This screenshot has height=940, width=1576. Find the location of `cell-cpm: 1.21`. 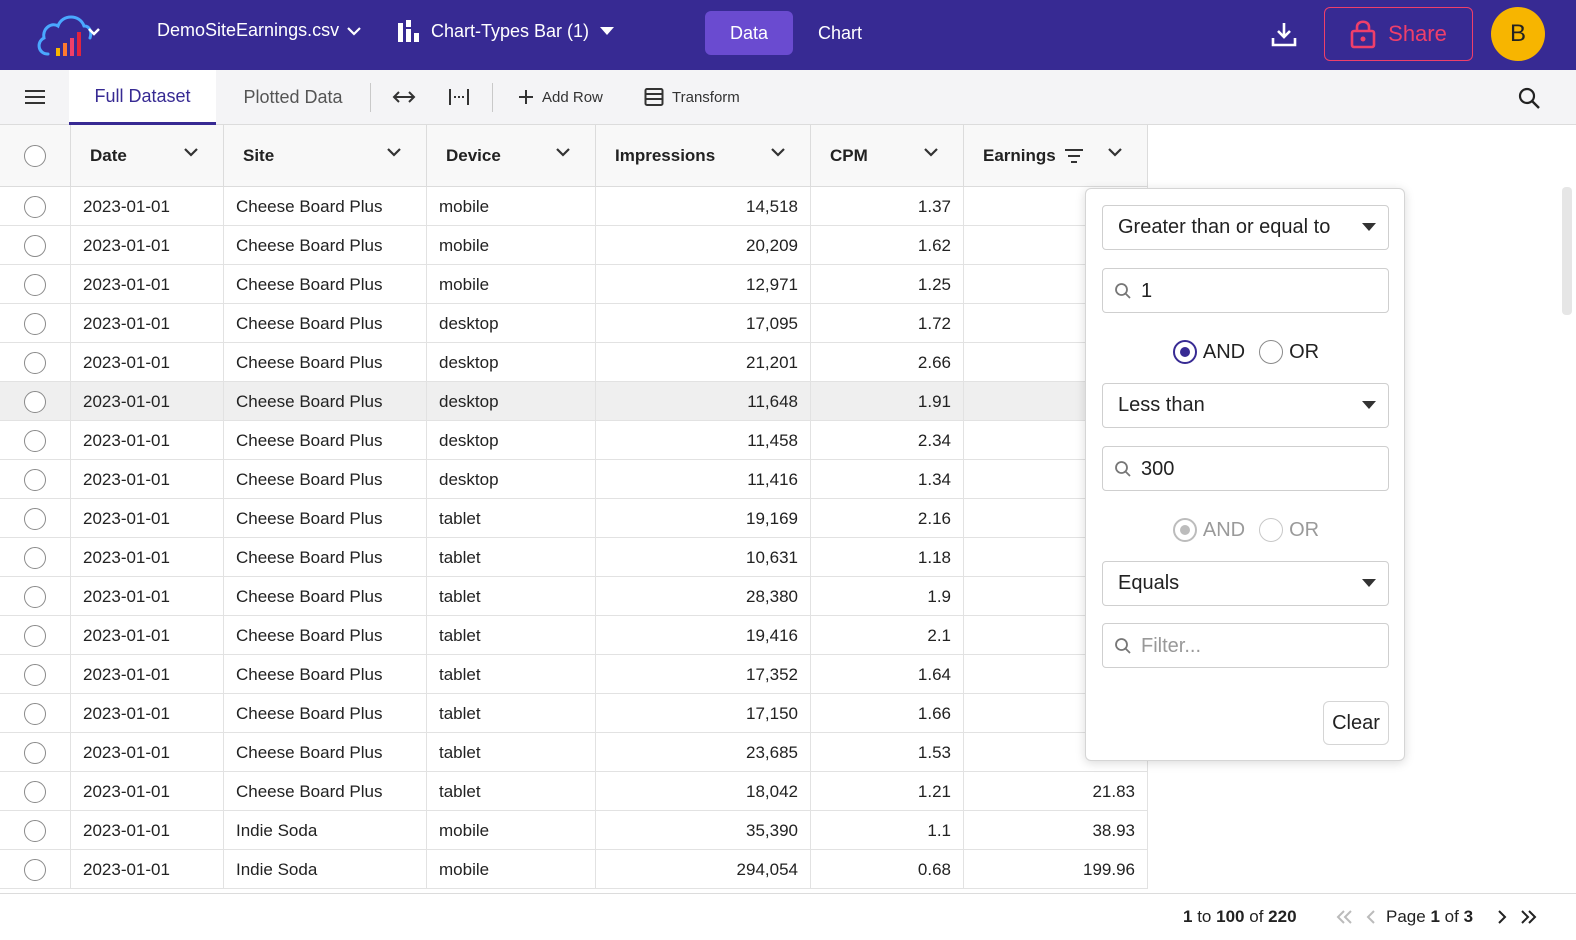

cell-cpm: 1.21 is located at coordinates (887, 791).